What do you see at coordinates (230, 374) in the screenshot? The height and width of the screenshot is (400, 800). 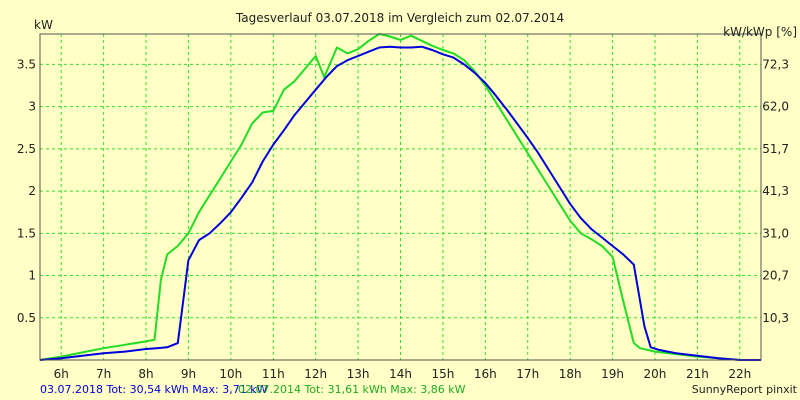 I see `x-tick-label: 10h` at bounding box center [230, 374].